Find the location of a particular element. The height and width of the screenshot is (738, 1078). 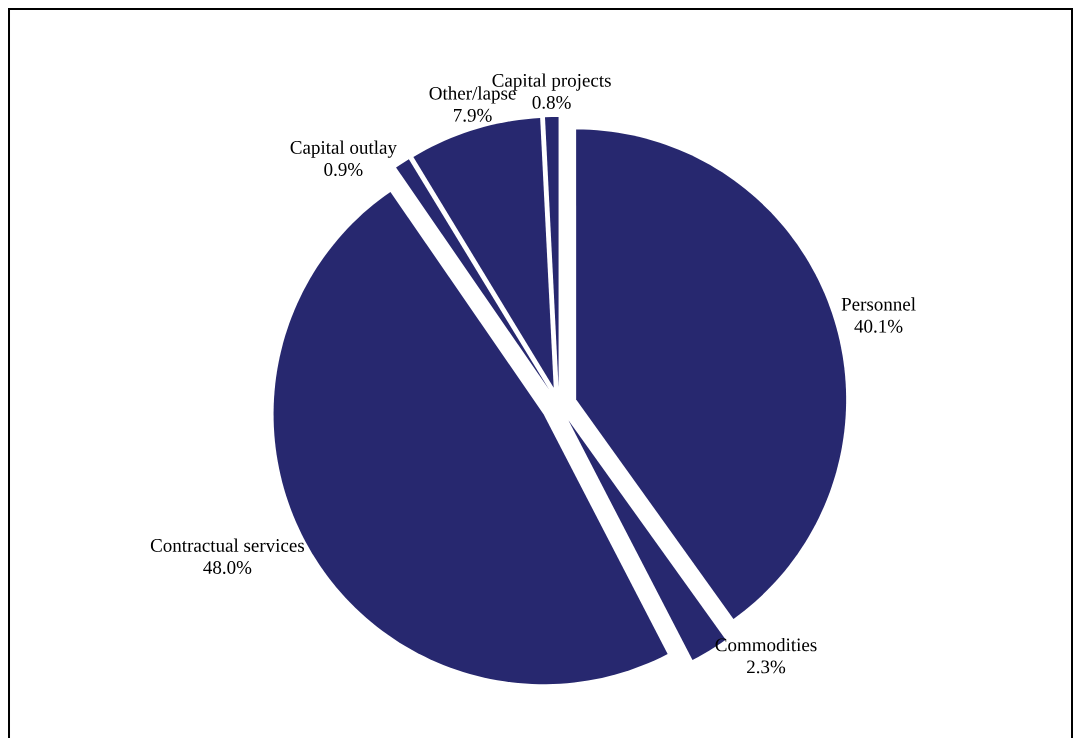

slice-label: Commodities is located at coordinates (766, 644).